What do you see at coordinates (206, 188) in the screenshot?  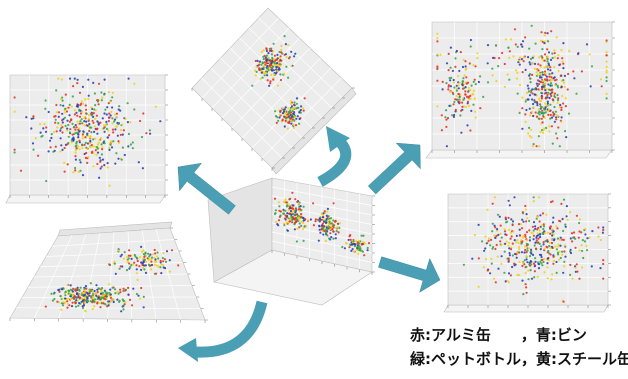 I see `arrow-to-upper-left` at bounding box center [206, 188].